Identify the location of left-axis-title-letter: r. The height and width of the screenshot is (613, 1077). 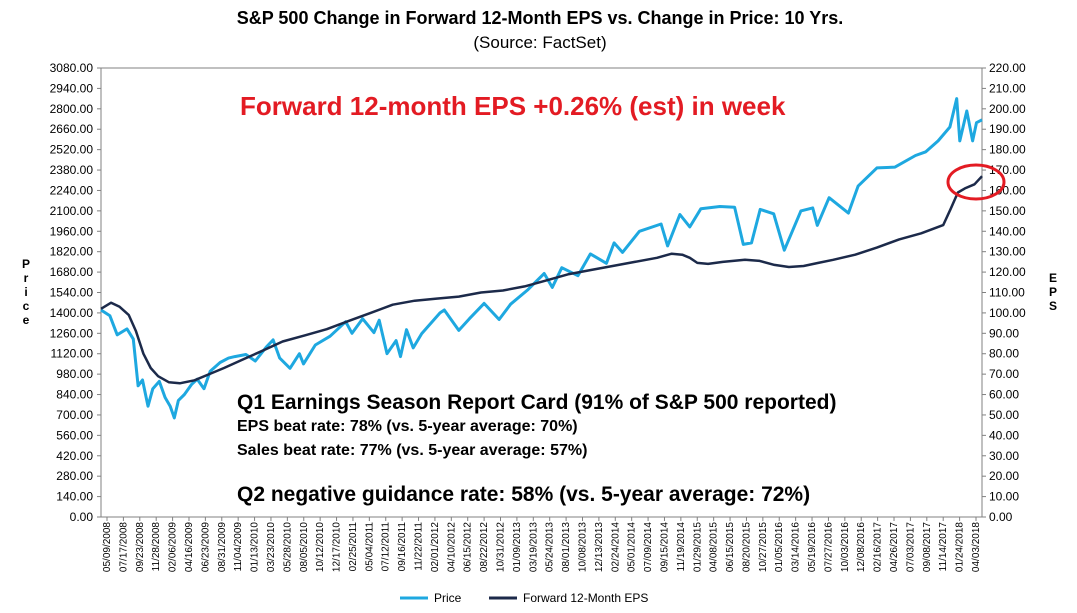
(26, 278).